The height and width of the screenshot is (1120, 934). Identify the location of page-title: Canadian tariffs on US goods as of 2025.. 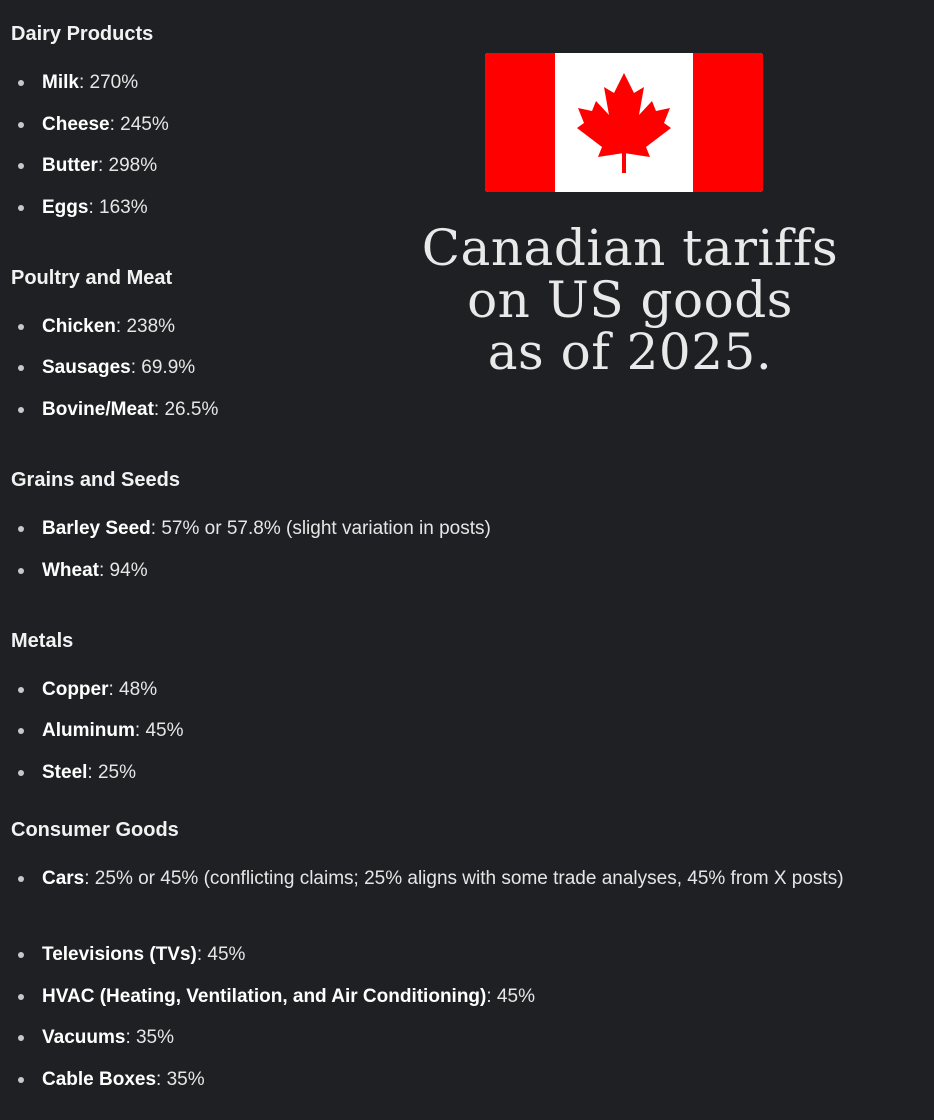
(630, 300).